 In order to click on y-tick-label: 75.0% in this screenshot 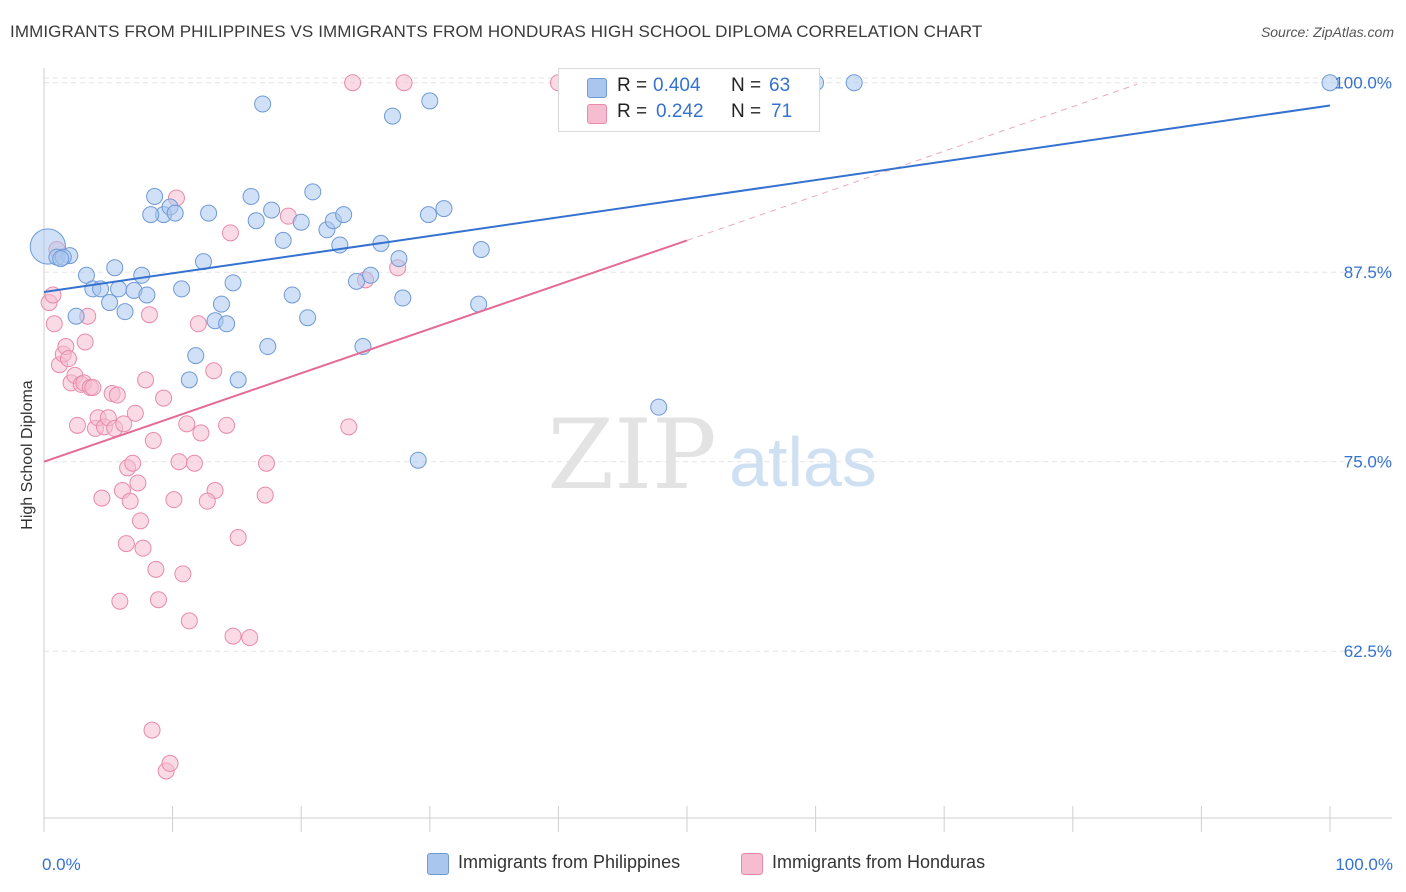, I will do `click(1368, 462)`.